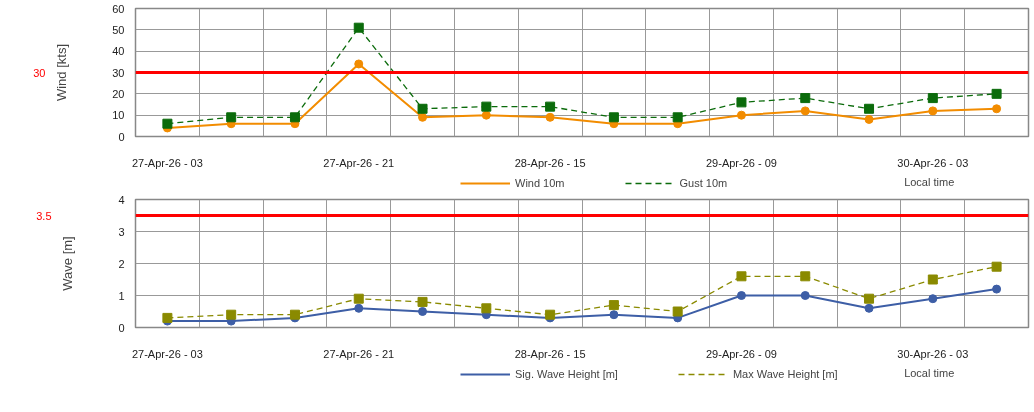 This screenshot has height=412, width=1034. I want to click on y-tick-label: 40, so click(118, 51).